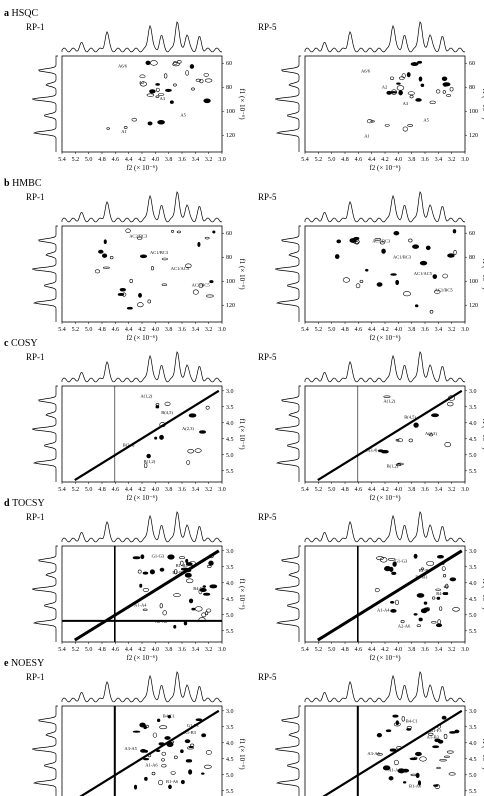 The height and width of the screenshot is (796, 484). Describe the element at coordinates (25, 13) in the screenshot. I see `panel-technique: HSQC` at that location.